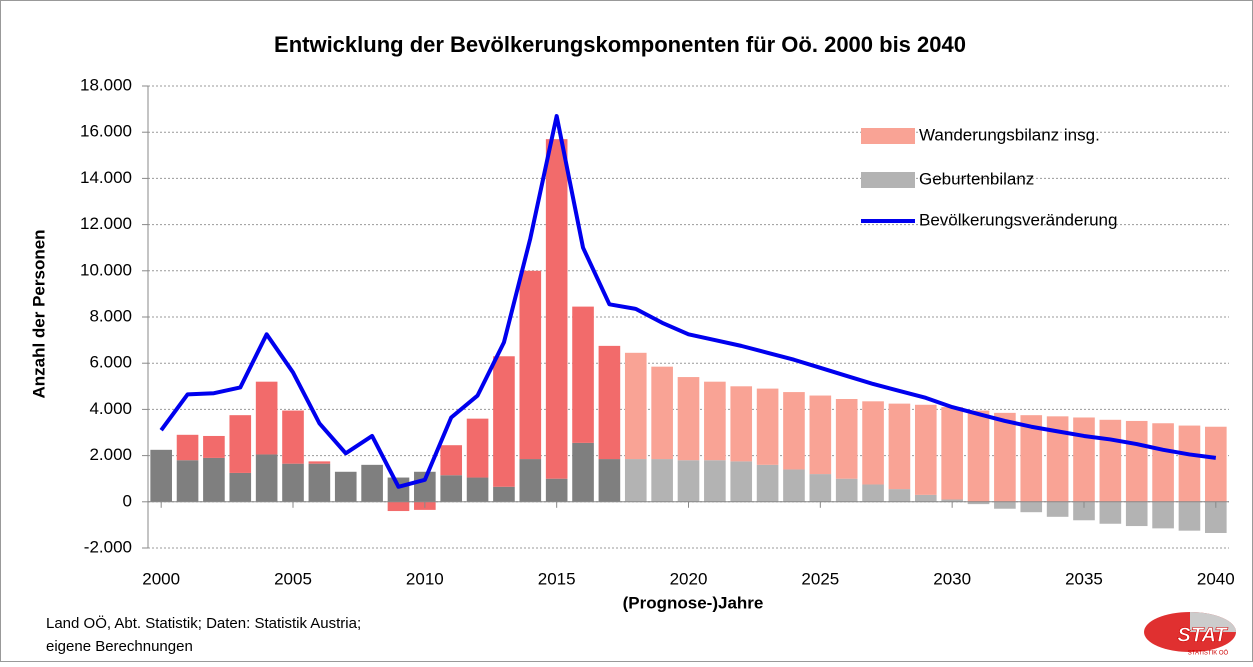  Describe the element at coordinates (110, 454) in the screenshot. I see `y-tick-label: 2.000` at that location.